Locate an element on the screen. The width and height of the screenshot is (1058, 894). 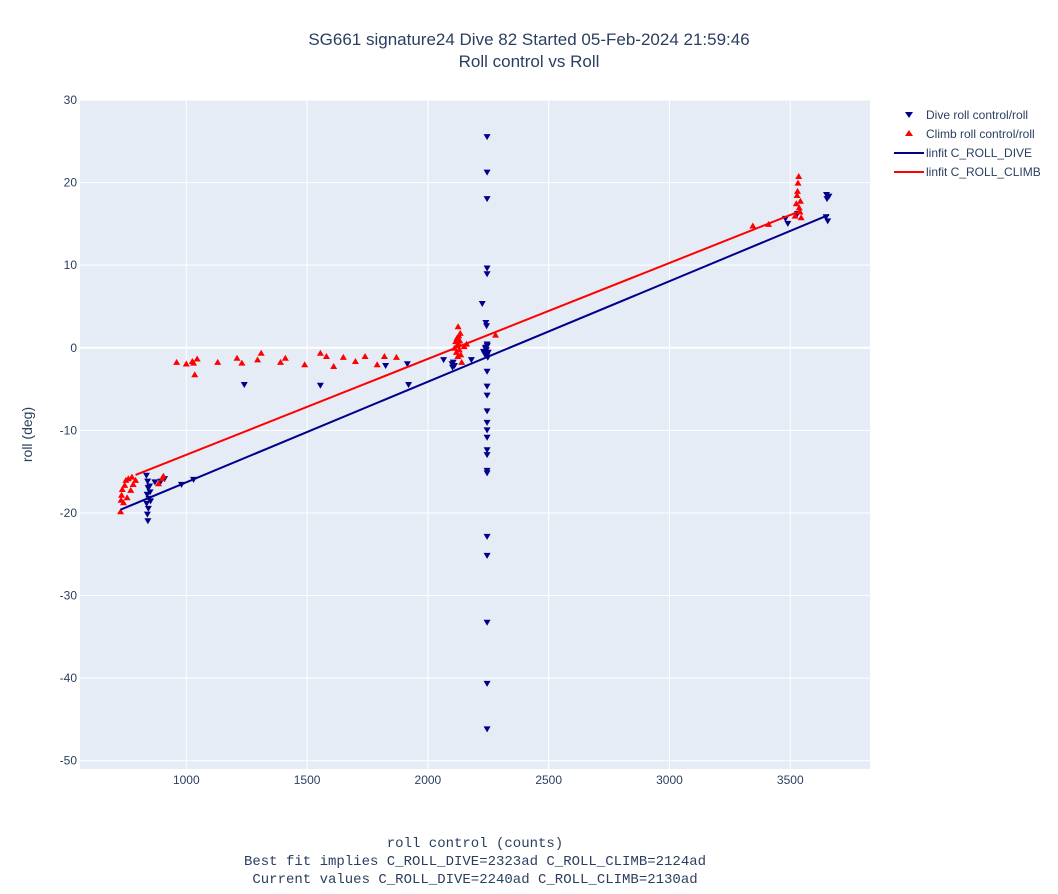
x-tick-label: 1000 is located at coordinates (186, 780).